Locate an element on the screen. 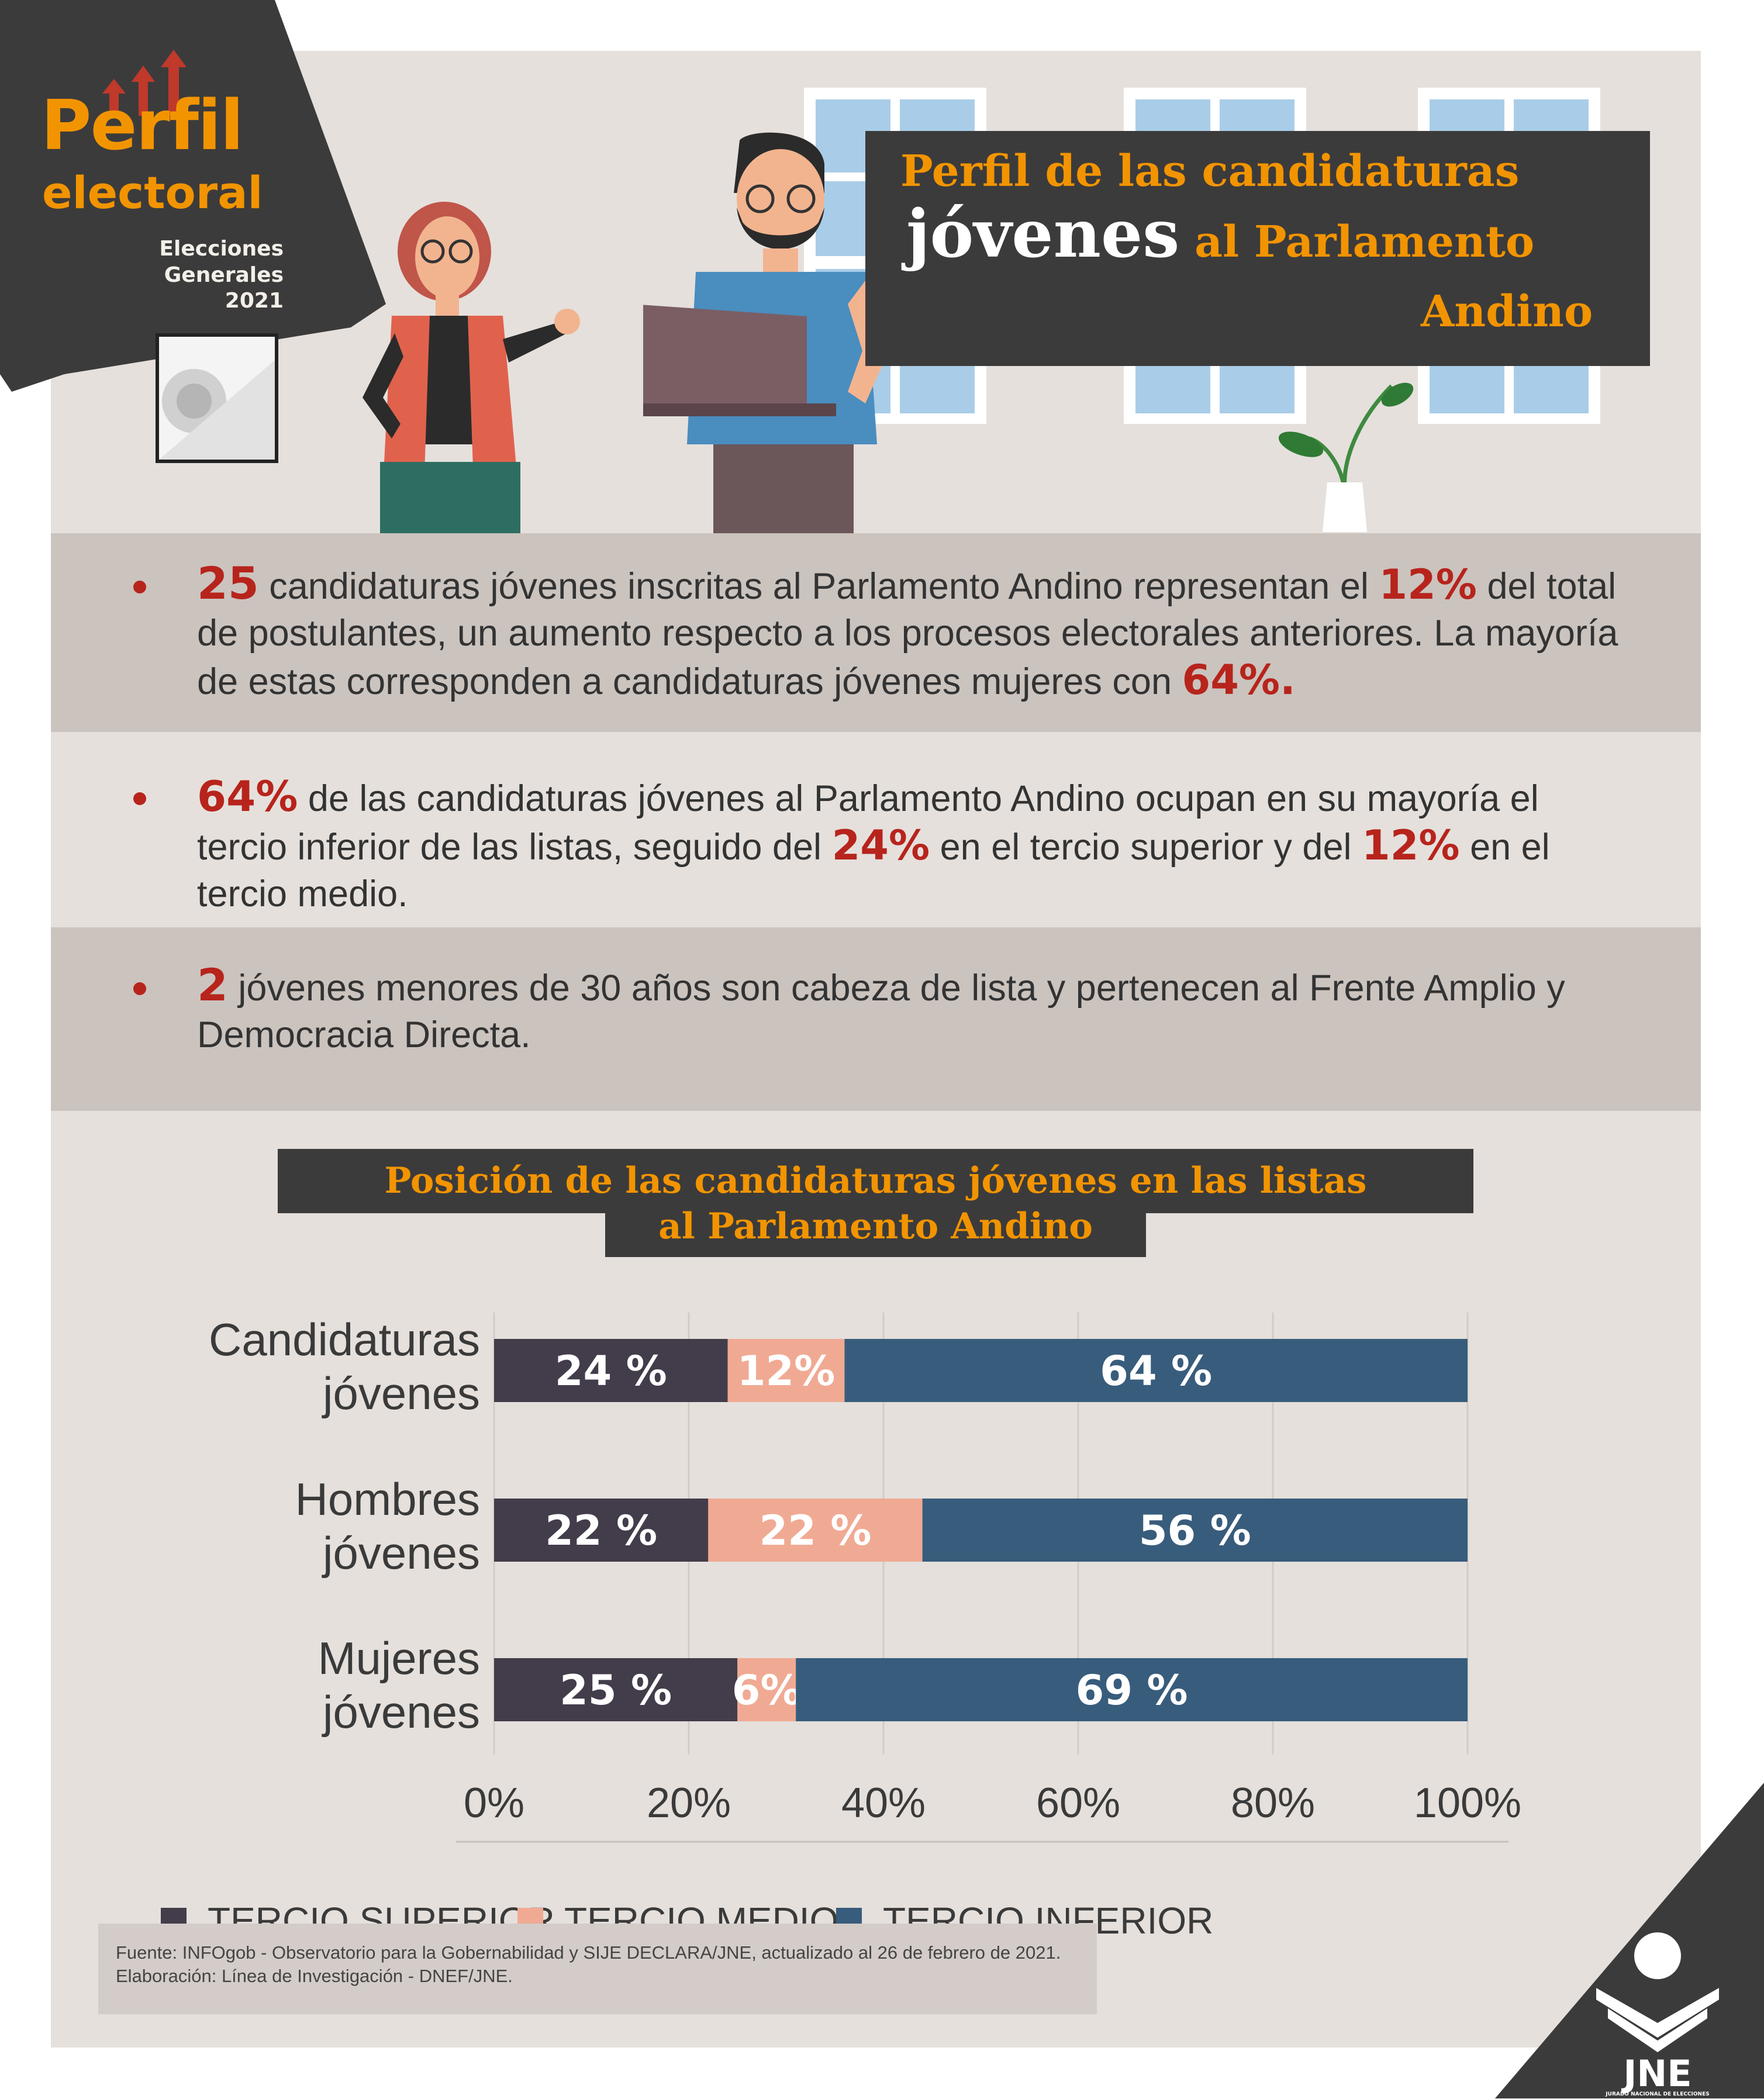 The width and height of the screenshot is (1764, 2099). jne-logo-icon is located at coordinates (1657, 1992).